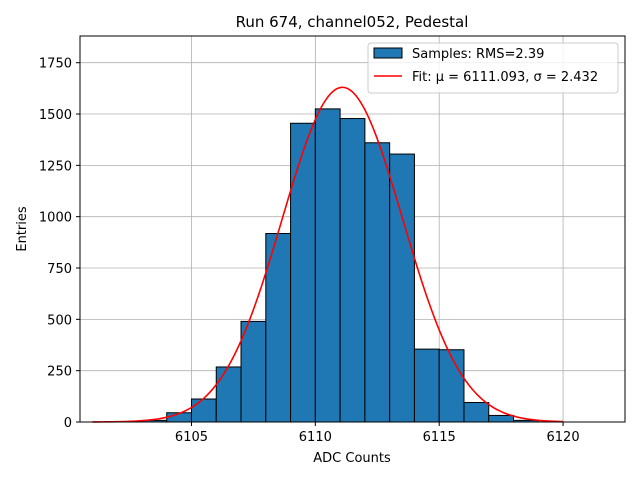 The image size is (640, 480). Describe the element at coordinates (439, 437) in the screenshot. I see `x-tick-label: 6115` at that location.